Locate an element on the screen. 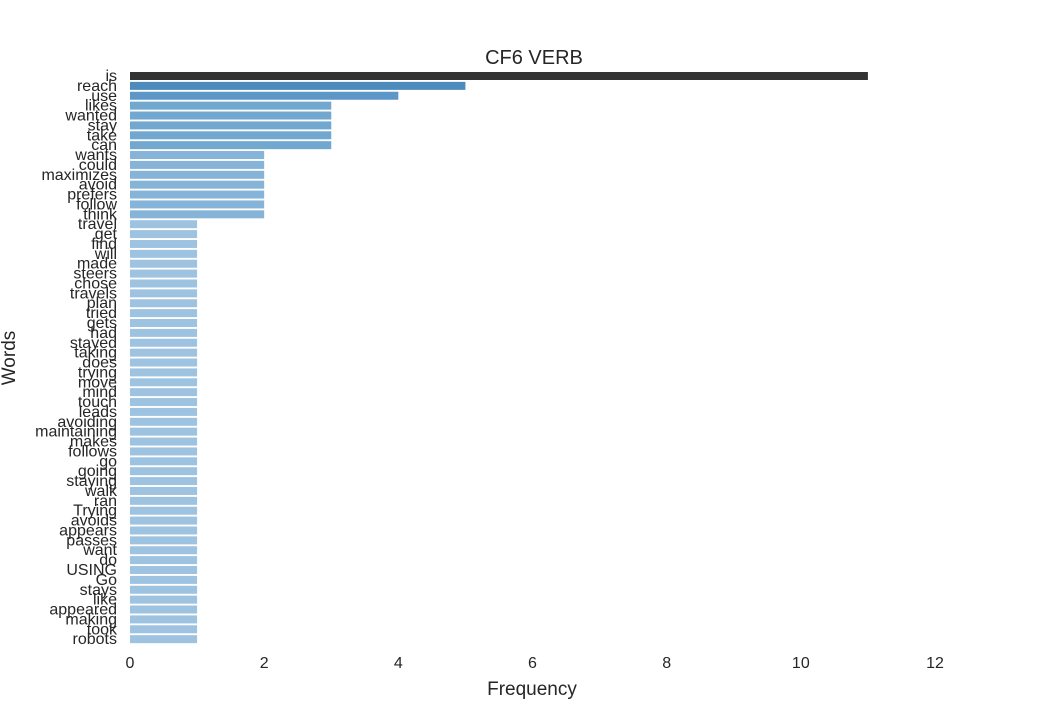 This screenshot has width=1040, height=715. bar-use is located at coordinates (264, 95).